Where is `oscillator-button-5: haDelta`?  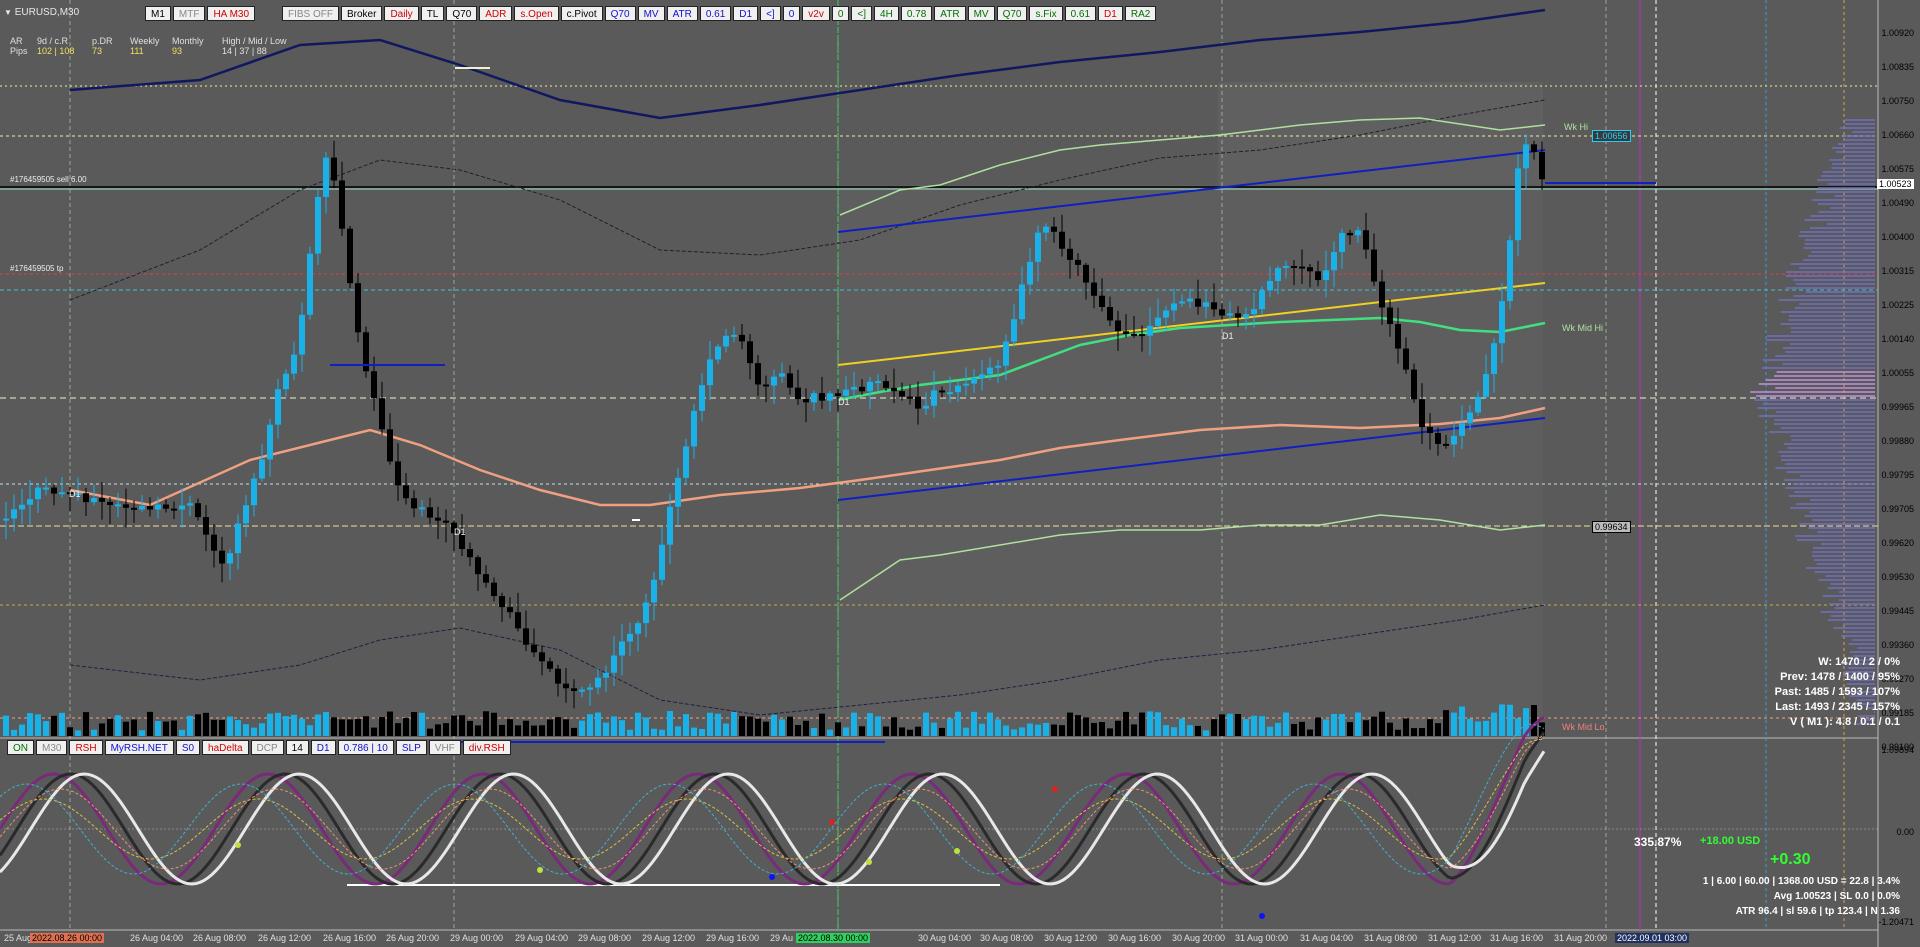
oscillator-button-5: haDelta is located at coordinates (225, 747).